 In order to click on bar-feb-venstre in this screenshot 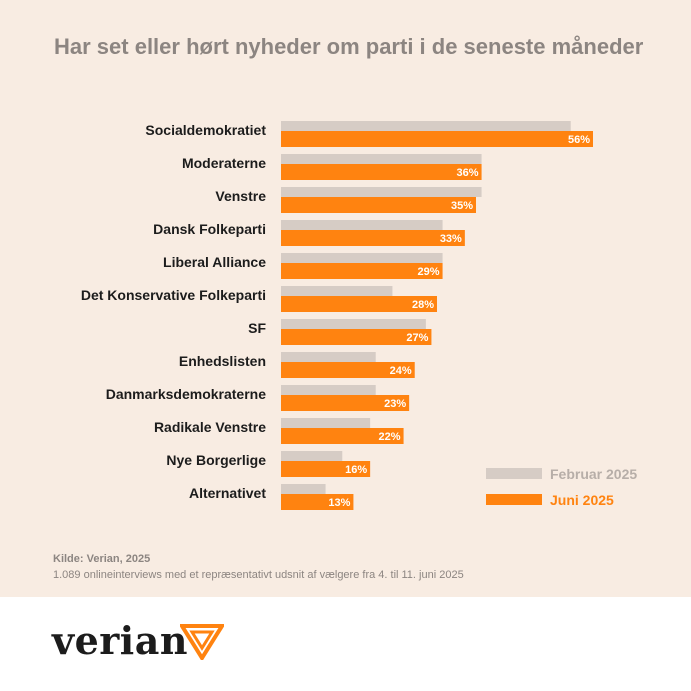, I will do `click(381, 192)`.